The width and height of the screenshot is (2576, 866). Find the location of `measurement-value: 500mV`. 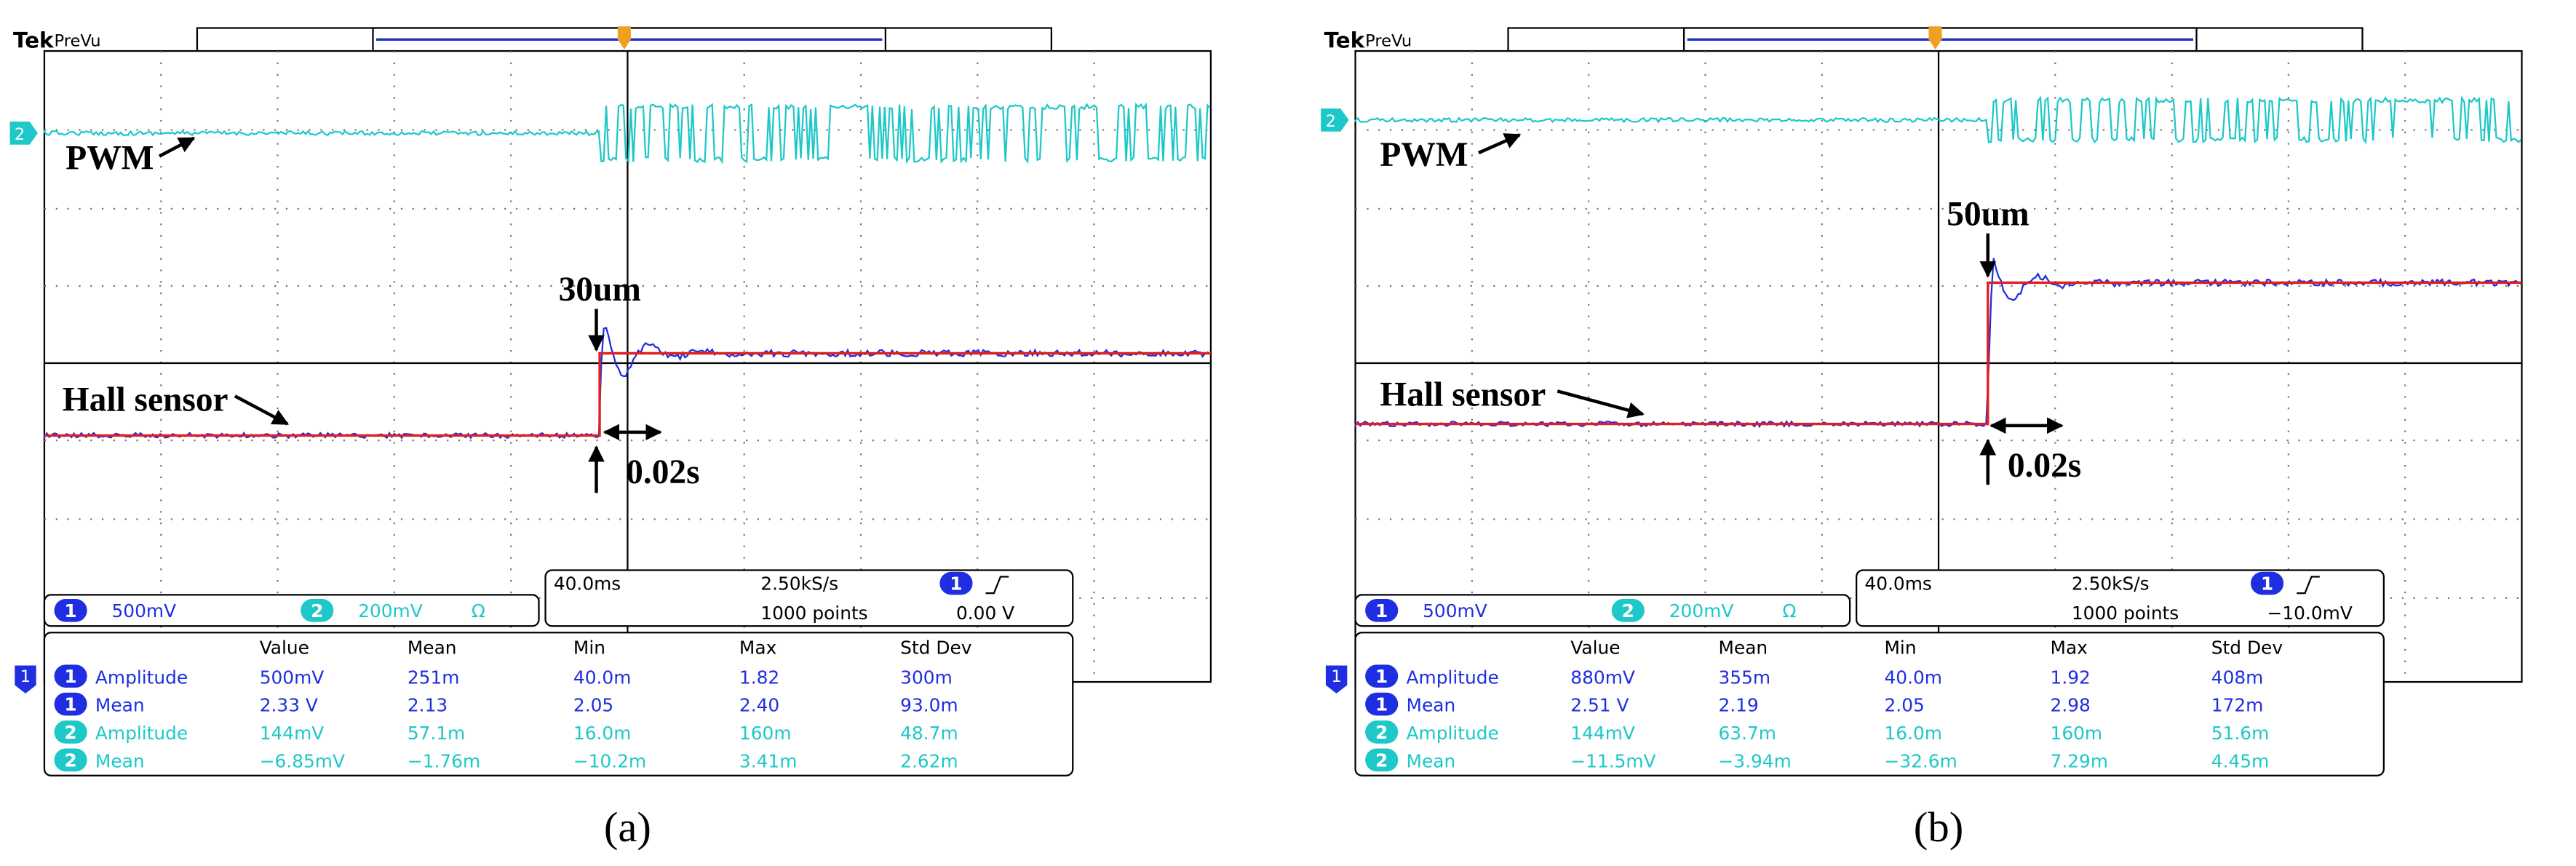

measurement-value: 500mV is located at coordinates (292, 677).